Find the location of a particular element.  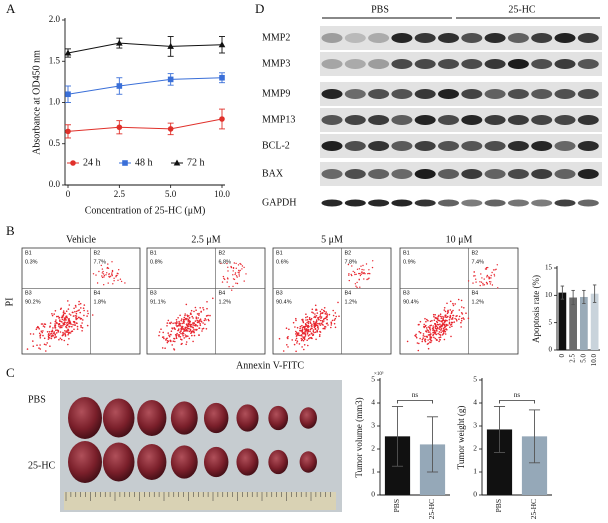

significance-label: ns is located at coordinates (415, 395).